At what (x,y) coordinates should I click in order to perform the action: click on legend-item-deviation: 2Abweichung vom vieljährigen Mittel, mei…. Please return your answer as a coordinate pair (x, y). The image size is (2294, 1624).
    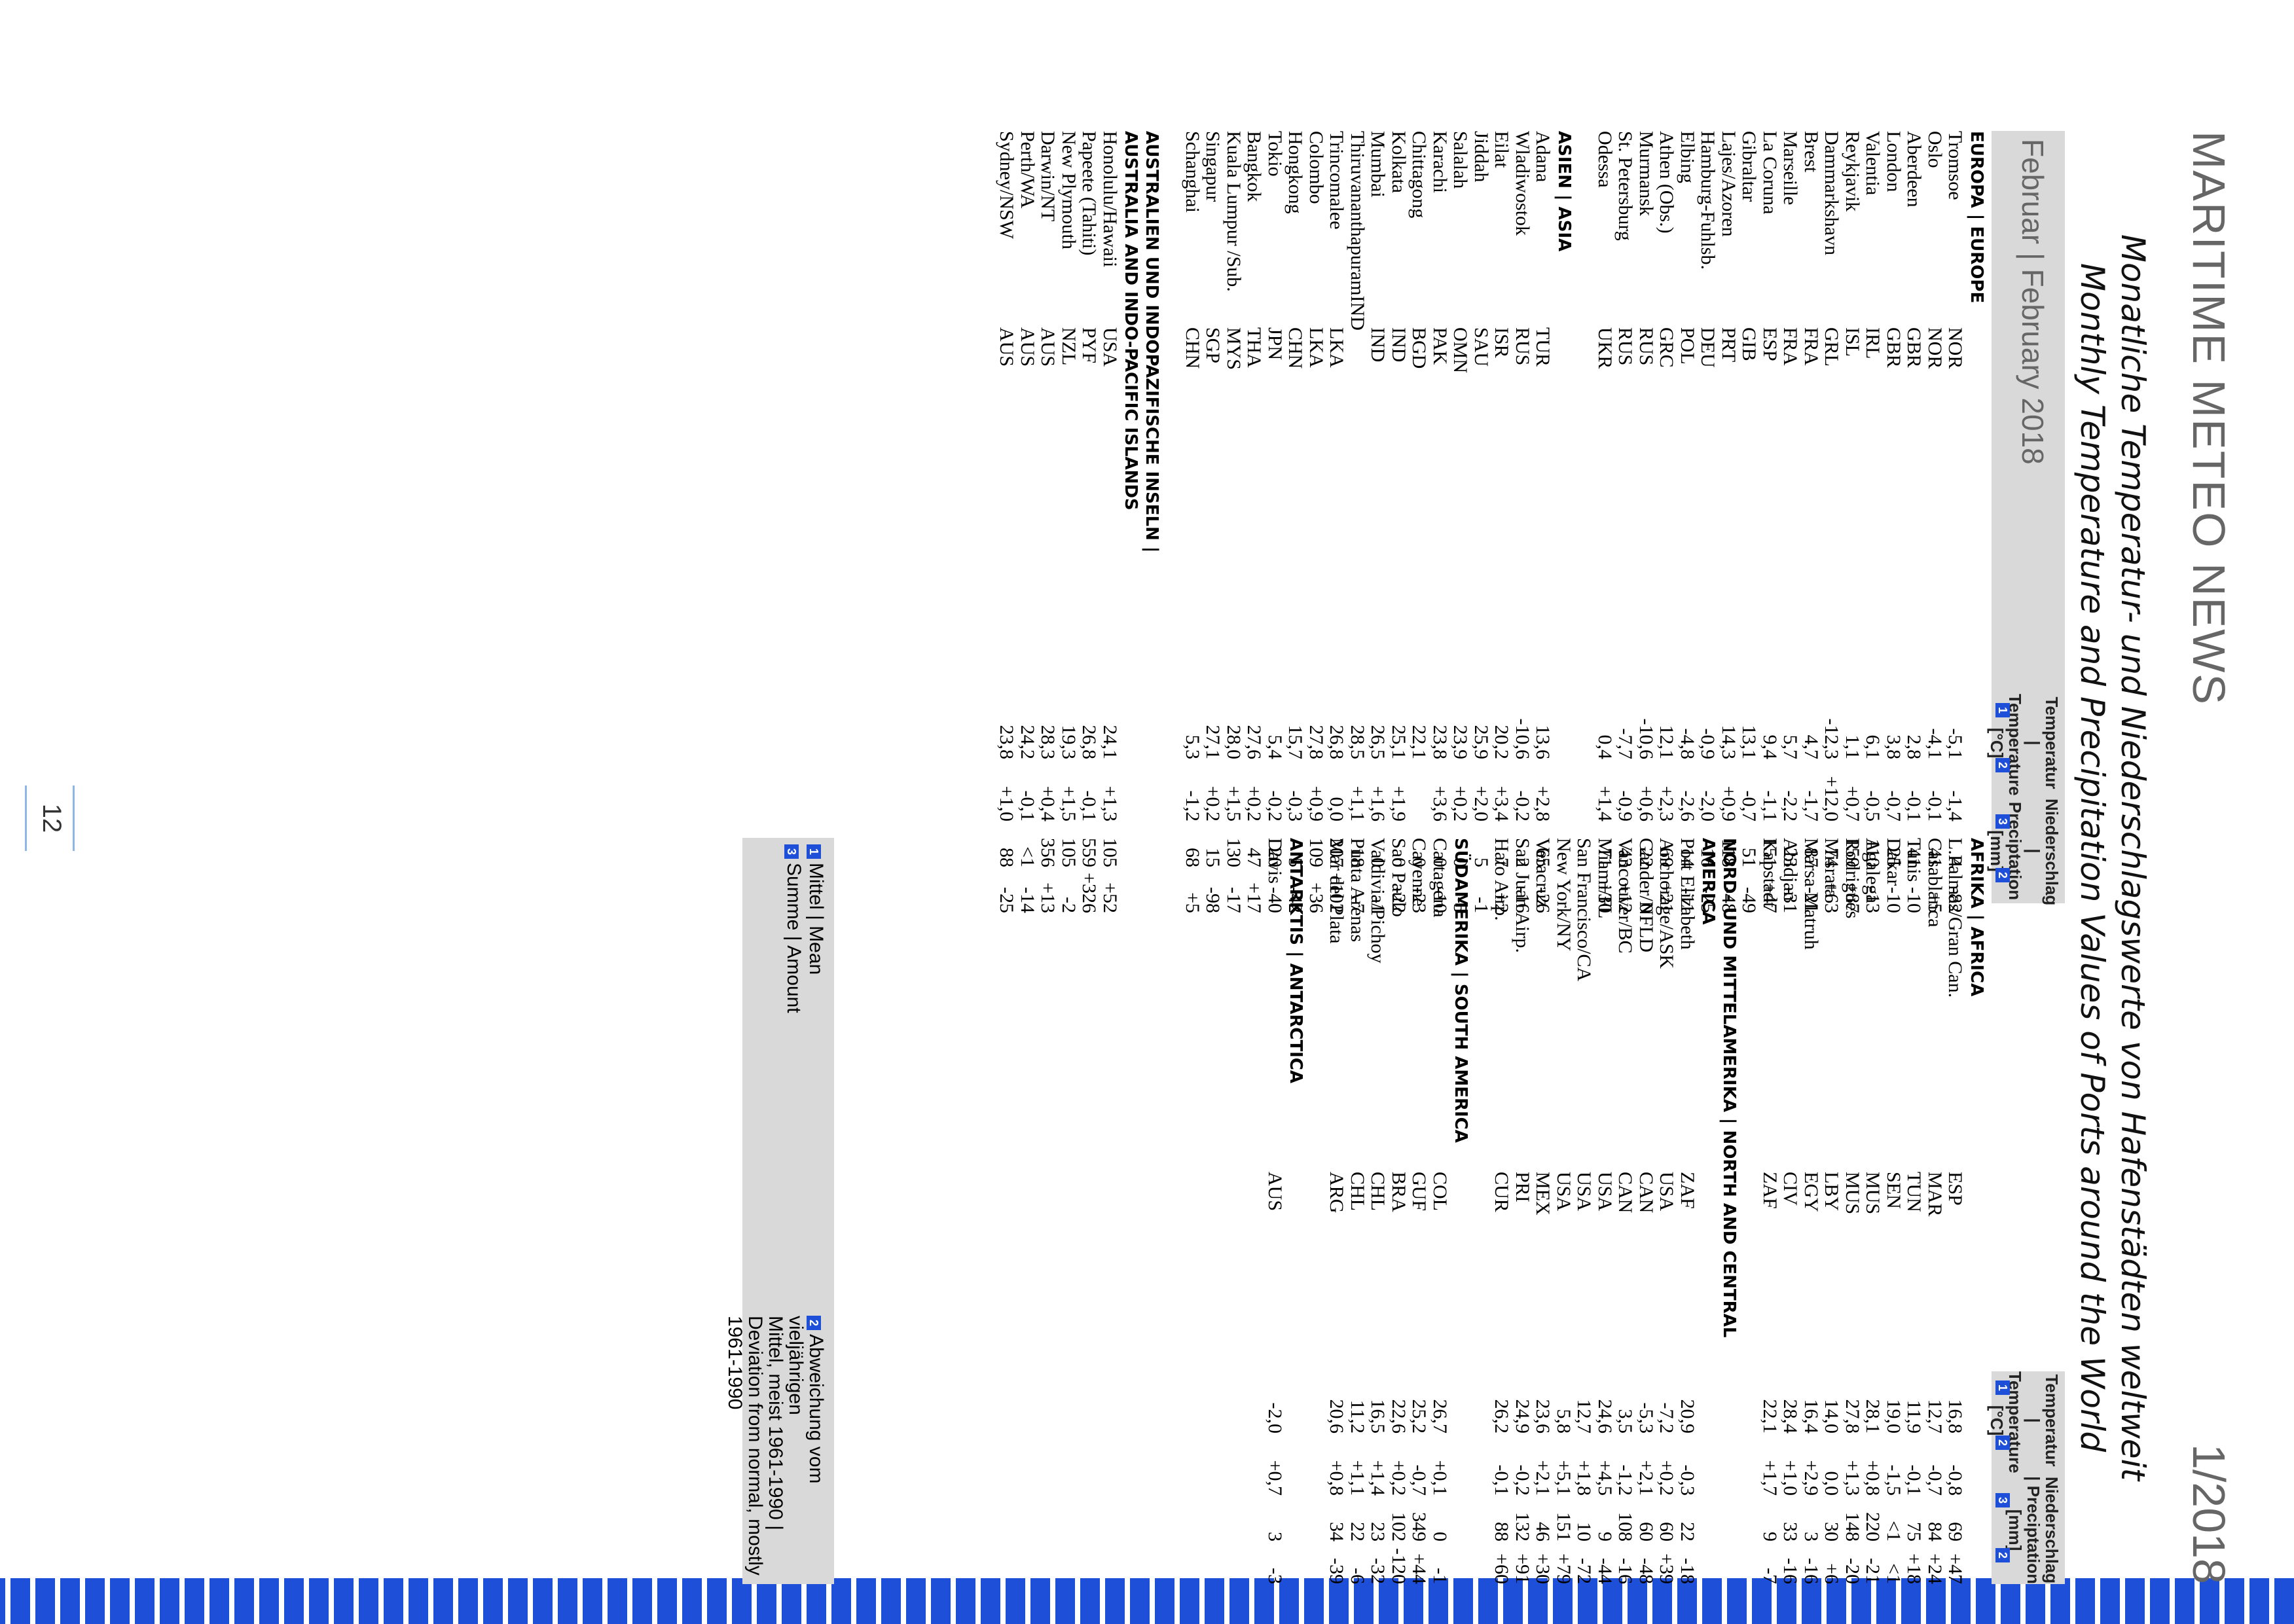
    Looking at the image, I should click on (775, 1450).